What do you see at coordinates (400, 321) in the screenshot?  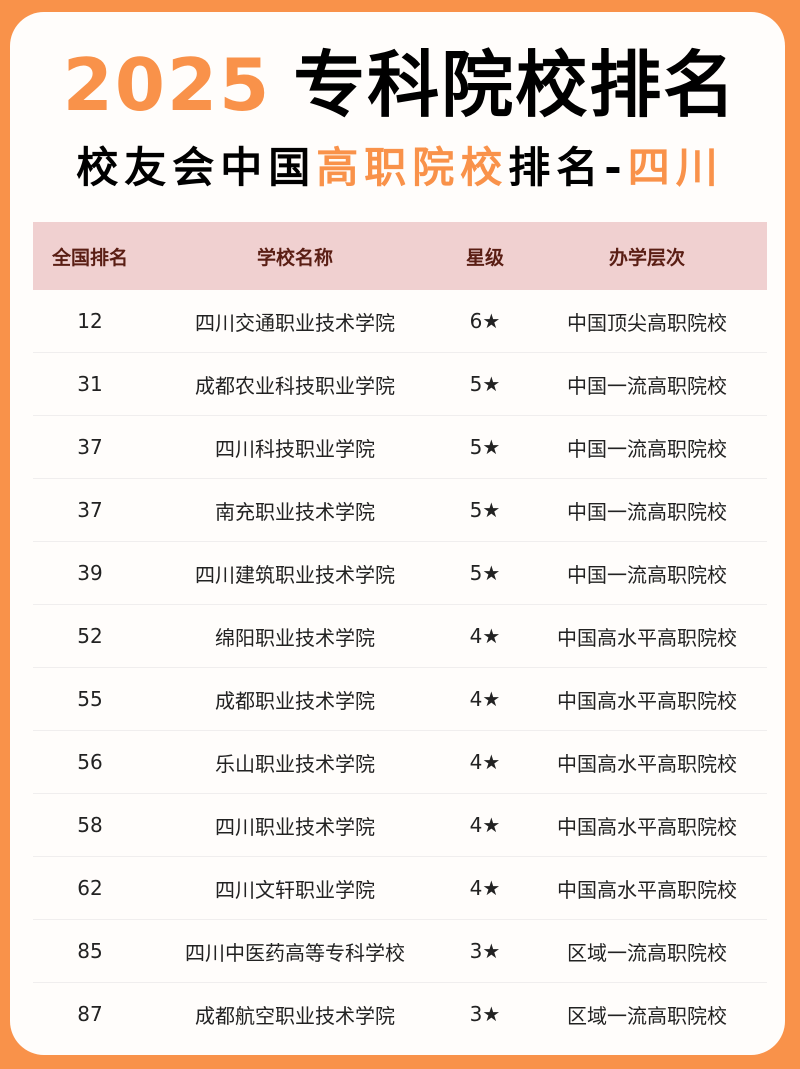 I see `table-row: 12 四川交通职业技术学院 6★ 中国顶尖高职院校` at bounding box center [400, 321].